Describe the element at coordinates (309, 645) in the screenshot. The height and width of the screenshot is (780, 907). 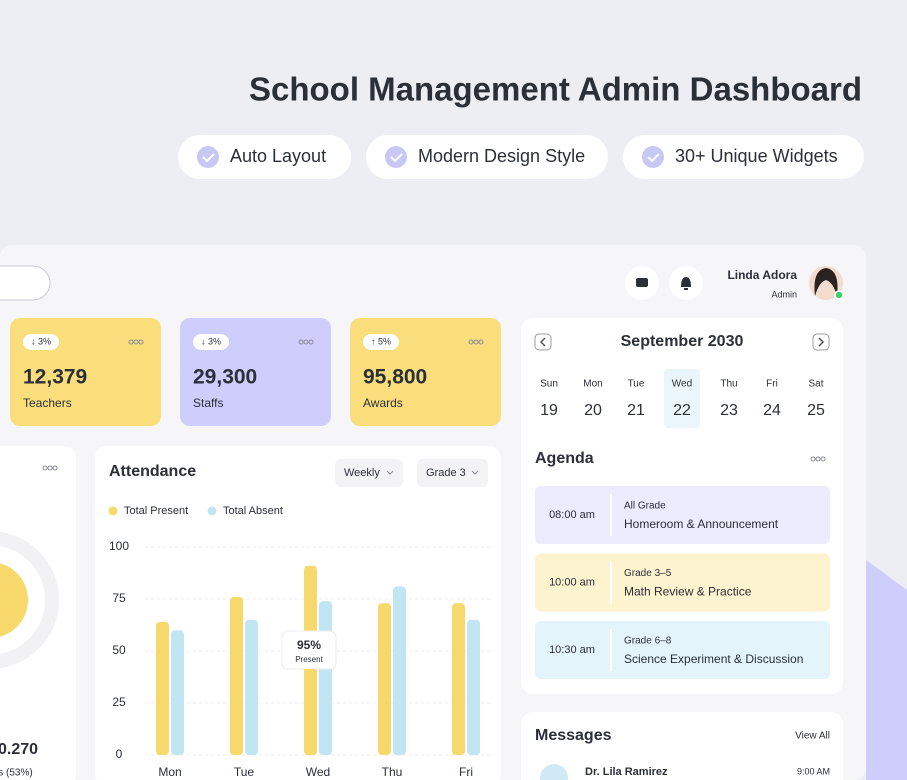
I see `tooltip-value: 95%` at that location.